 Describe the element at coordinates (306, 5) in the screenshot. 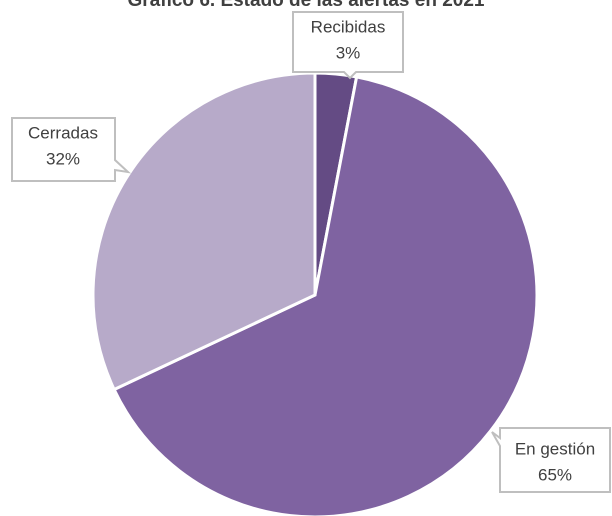

I see `chart-title: Gráfico 6. Estado de las alertas en 2021` at that location.